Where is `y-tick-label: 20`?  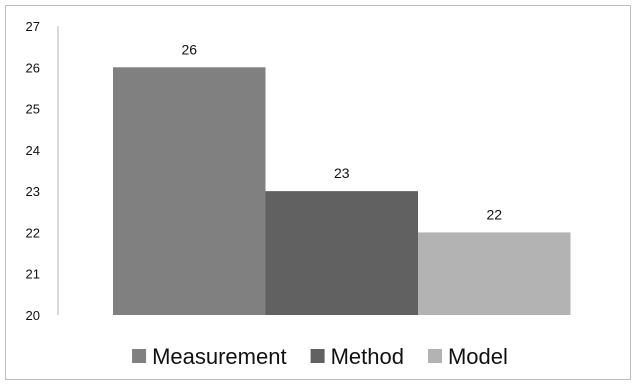
y-tick-label: 20 is located at coordinates (33, 315).